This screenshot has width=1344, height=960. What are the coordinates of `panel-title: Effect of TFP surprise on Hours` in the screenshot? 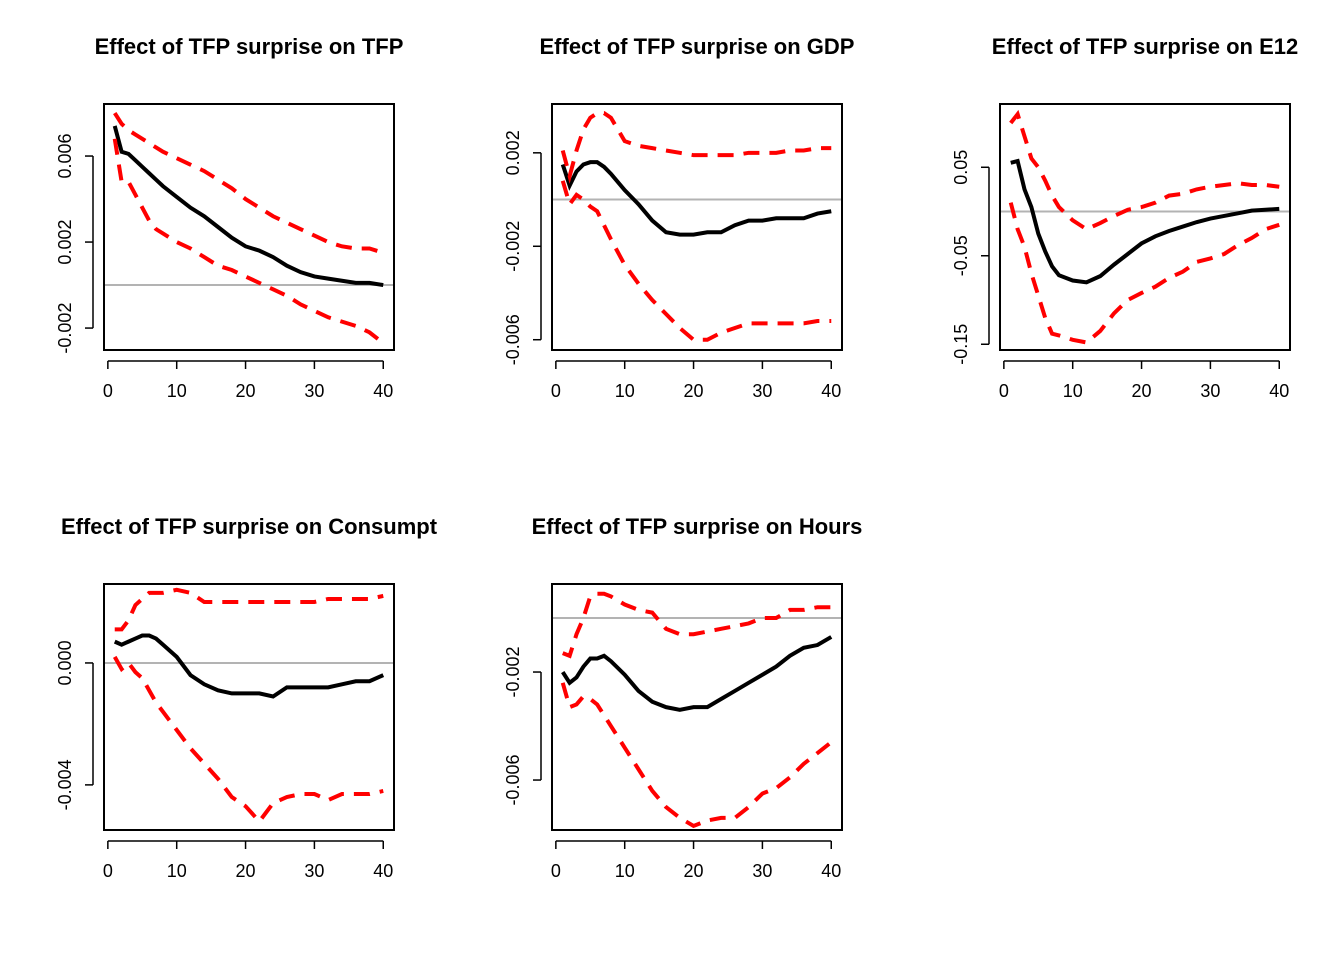 It's located at (697, 526).